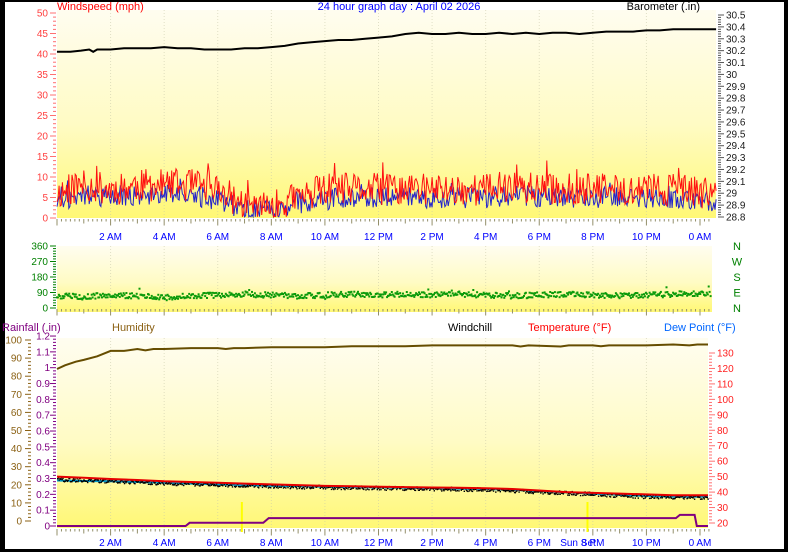 The image size is (798, 554). Describe the element at coordinates (383, 312) in the screenshot. I see `x-axis-middle` at that location.